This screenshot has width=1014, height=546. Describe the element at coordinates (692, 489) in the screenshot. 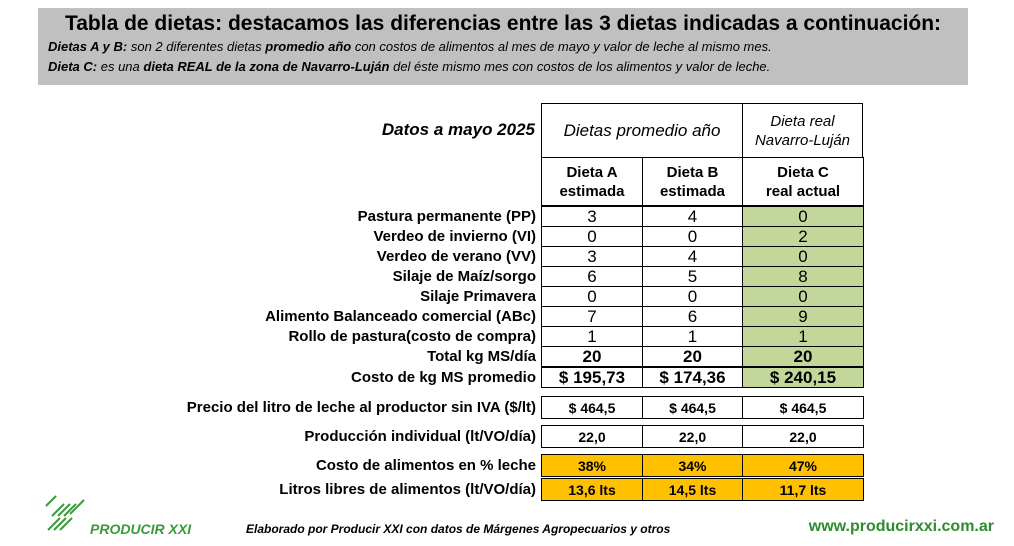

I see `value-cell: 14,5 lts` at that location.